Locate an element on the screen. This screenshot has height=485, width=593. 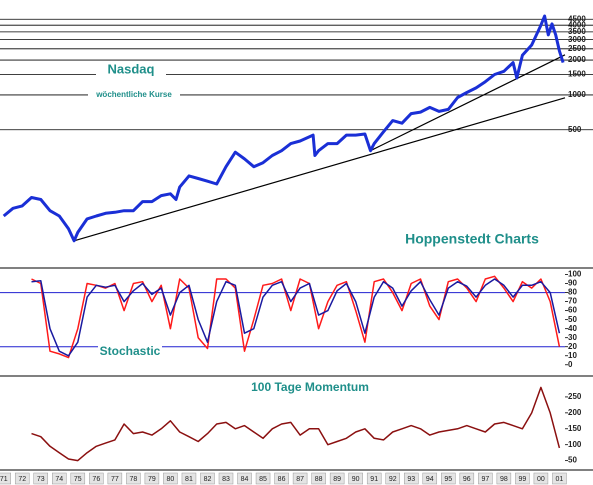
x-tick-label: 91 is located at coordinates (374, 479).